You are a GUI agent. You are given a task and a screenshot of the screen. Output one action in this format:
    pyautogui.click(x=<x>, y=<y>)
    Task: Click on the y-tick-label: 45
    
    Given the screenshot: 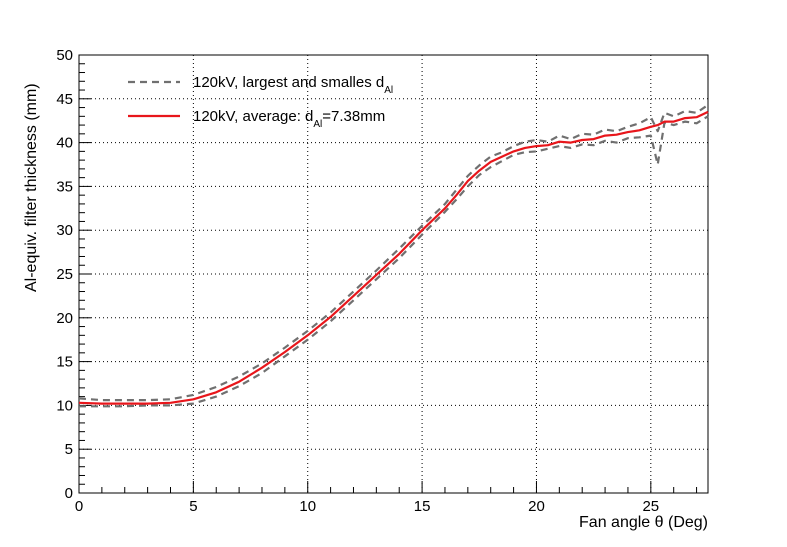 What is the action you would take?
    pyautogui.click(x=64, y=99)
    